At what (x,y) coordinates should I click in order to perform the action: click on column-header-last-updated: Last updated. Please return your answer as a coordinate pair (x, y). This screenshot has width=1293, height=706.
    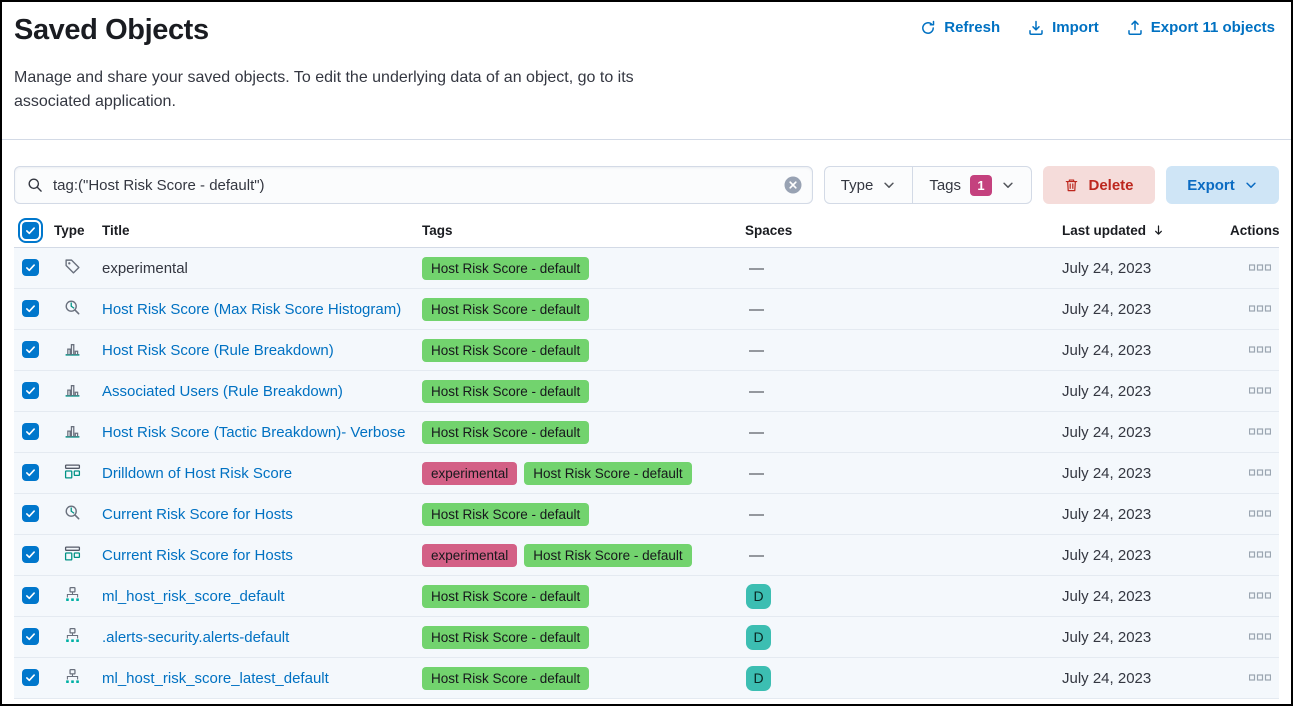
    Looking at the image, I should click on (1146, 230).